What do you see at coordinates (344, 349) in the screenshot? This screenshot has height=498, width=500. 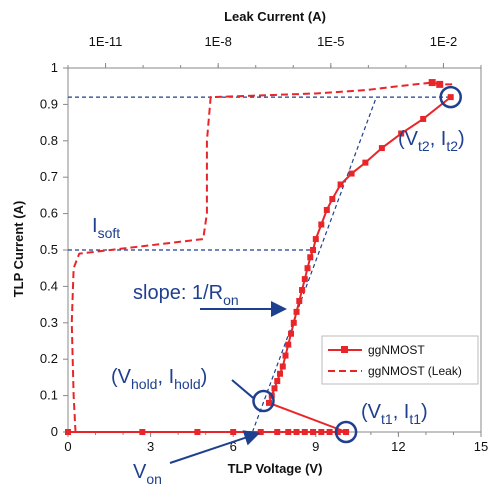 I see `legend-marker-ggnmost` at bounding box center [344, 349].